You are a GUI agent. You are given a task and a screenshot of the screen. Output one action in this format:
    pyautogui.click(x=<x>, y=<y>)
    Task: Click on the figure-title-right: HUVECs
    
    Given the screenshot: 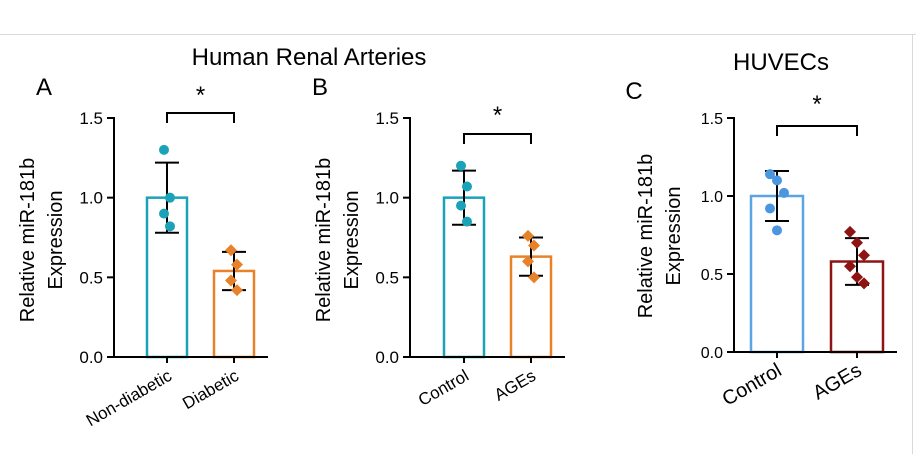 What is the action you would take?
    pyautogui.click(x=781, y=62)
    